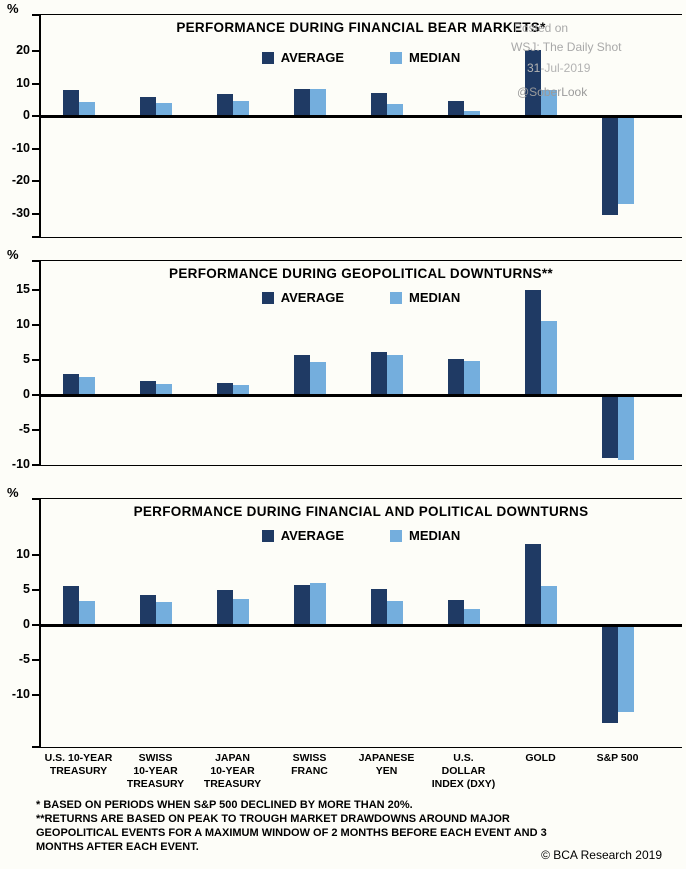  Describe the element at coordinates (20, 180) in the screenshot. I see `y-tick-label: -20` at that location.